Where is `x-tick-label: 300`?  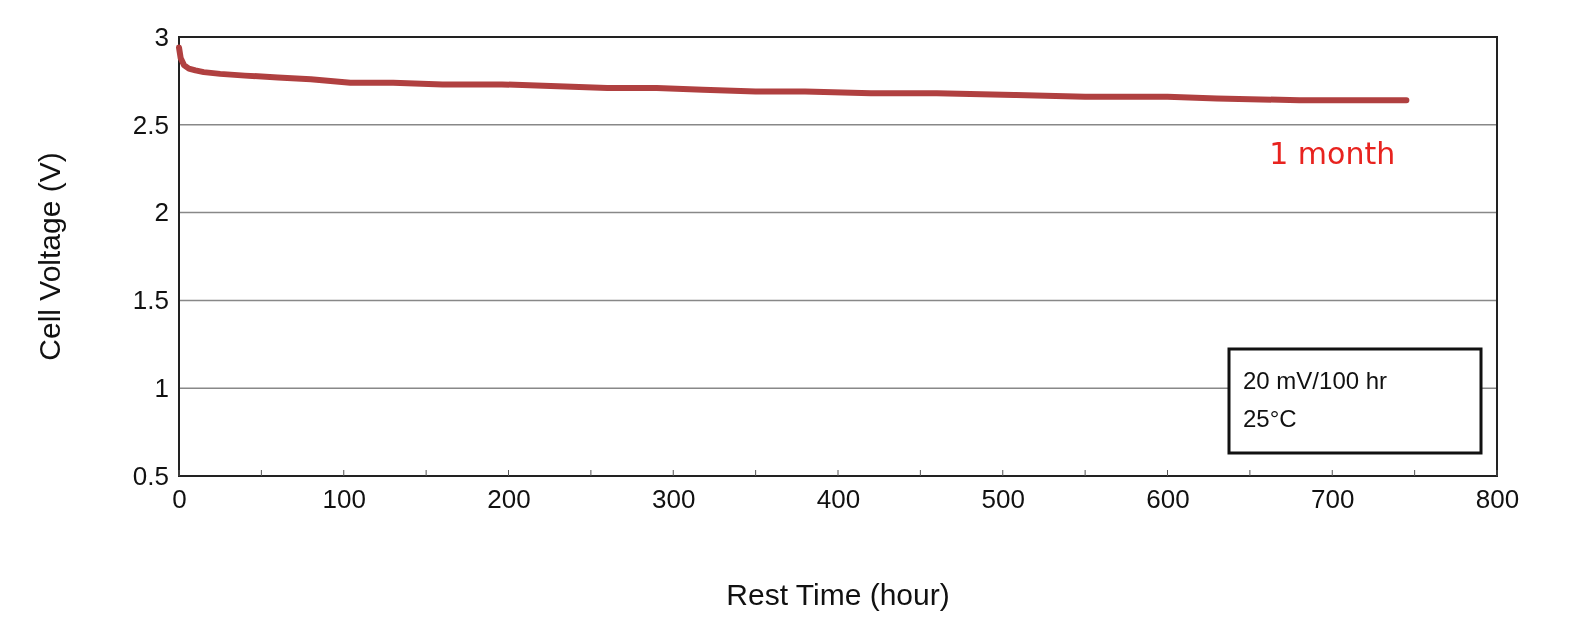
x-tick-label: 300 is located at coordinates (674, 499).